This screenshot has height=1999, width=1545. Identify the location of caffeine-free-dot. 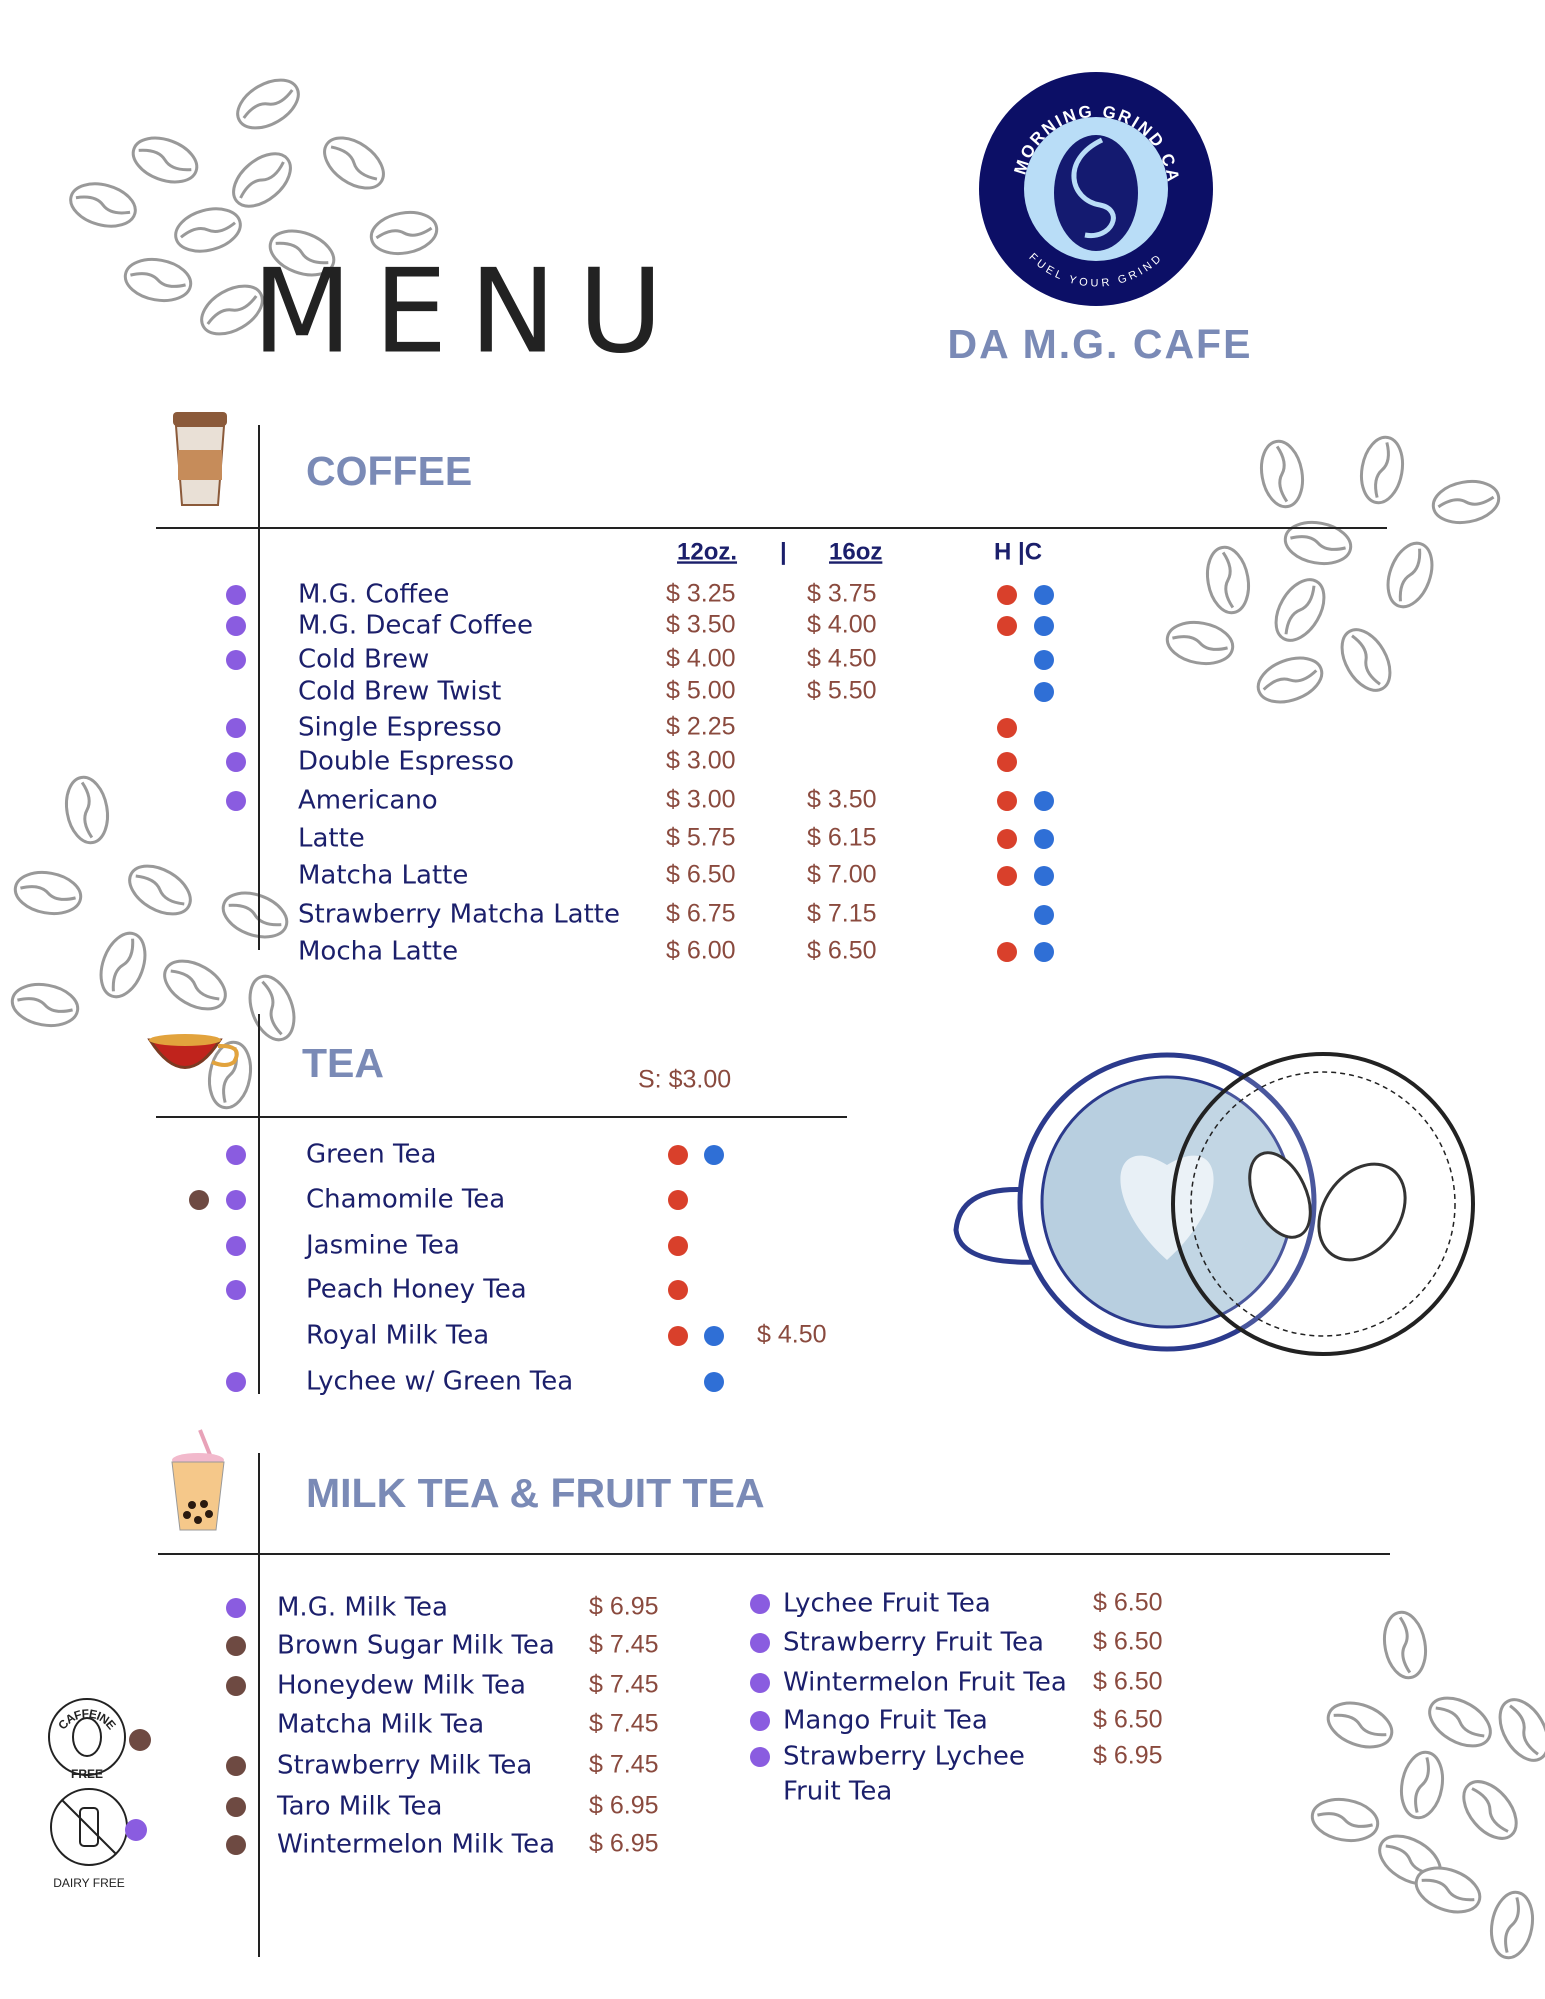
(236, 1686).